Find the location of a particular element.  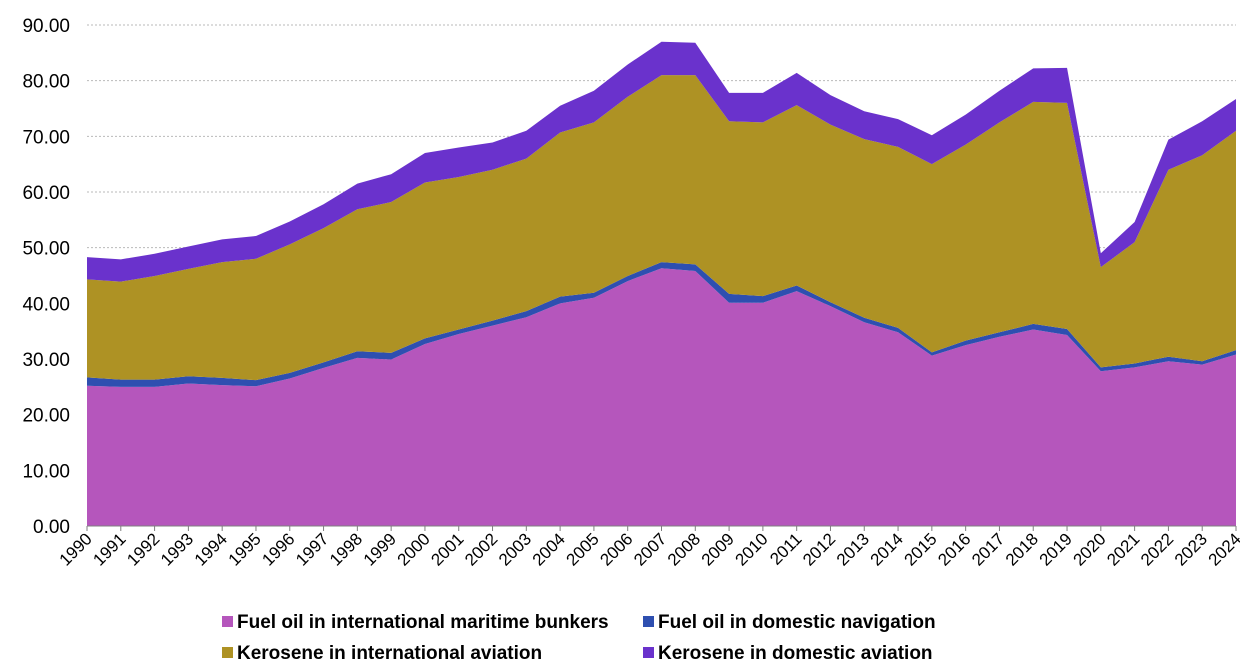

x-tick-label: 2002 is located at coordinates (481, 549).